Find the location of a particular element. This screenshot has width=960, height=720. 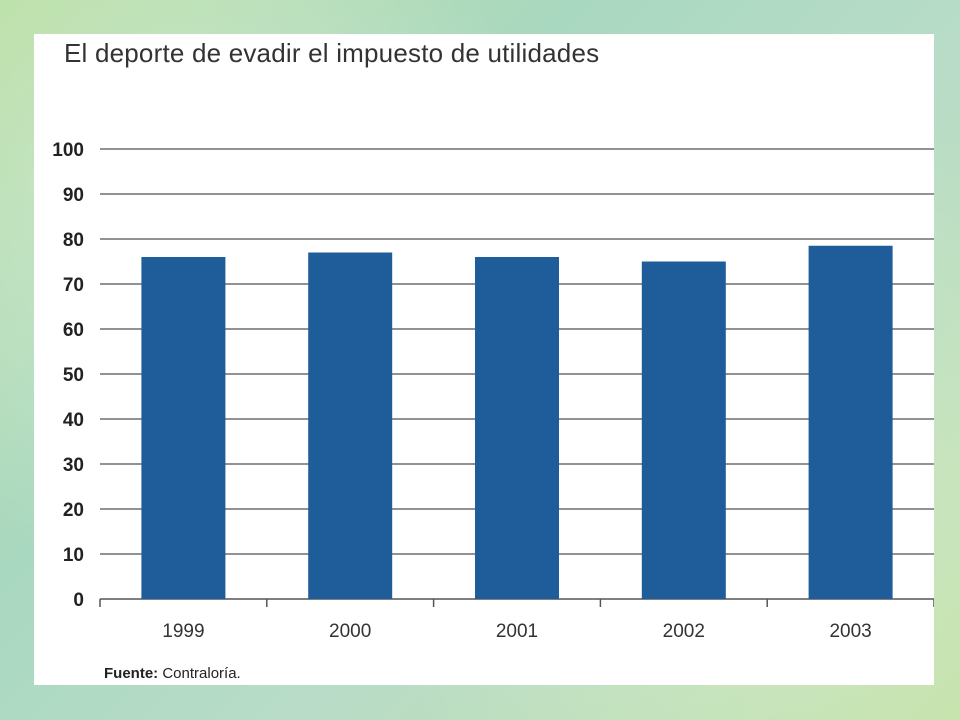

bar-2002 is located at coordinates (683, 430).